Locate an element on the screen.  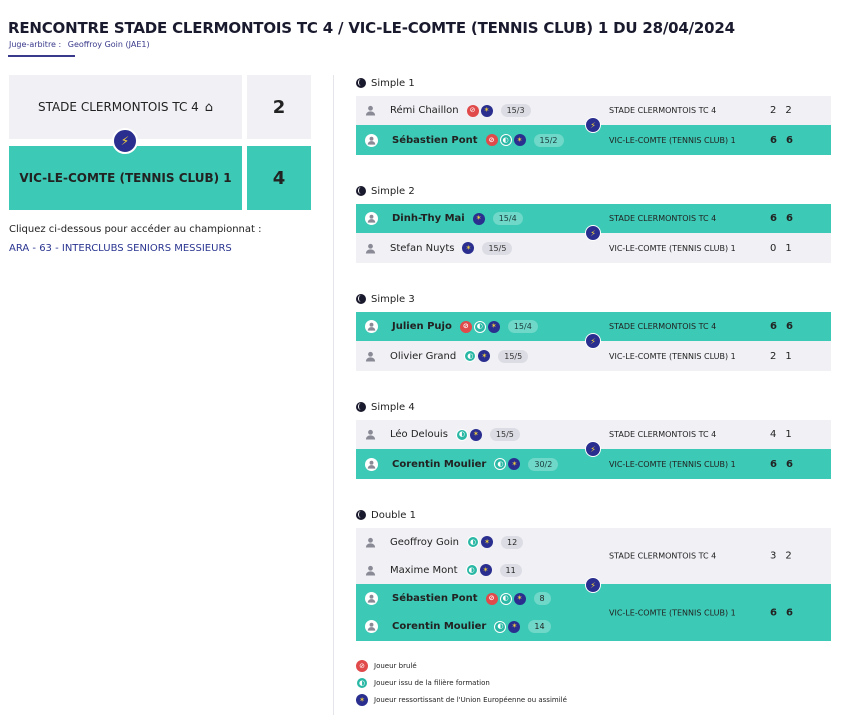
house-icon: ⌂ is located at coordinates (209, 107).